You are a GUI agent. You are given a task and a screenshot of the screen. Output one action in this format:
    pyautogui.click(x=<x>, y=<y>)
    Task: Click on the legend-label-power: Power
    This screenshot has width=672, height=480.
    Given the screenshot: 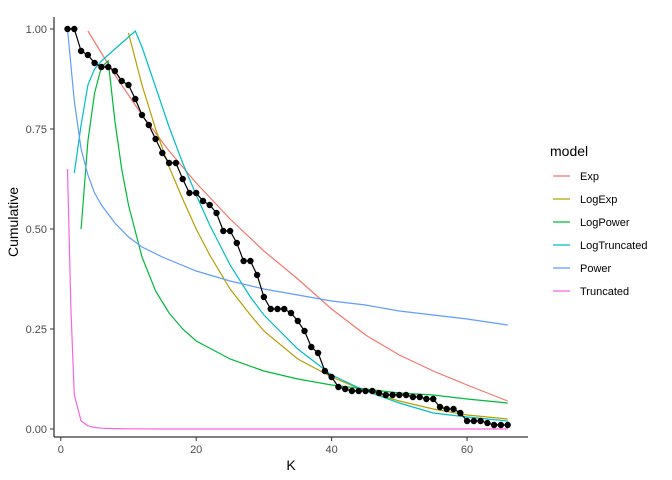 What is the action you would take?
    pyautogui.click(x=596, y=269)
    